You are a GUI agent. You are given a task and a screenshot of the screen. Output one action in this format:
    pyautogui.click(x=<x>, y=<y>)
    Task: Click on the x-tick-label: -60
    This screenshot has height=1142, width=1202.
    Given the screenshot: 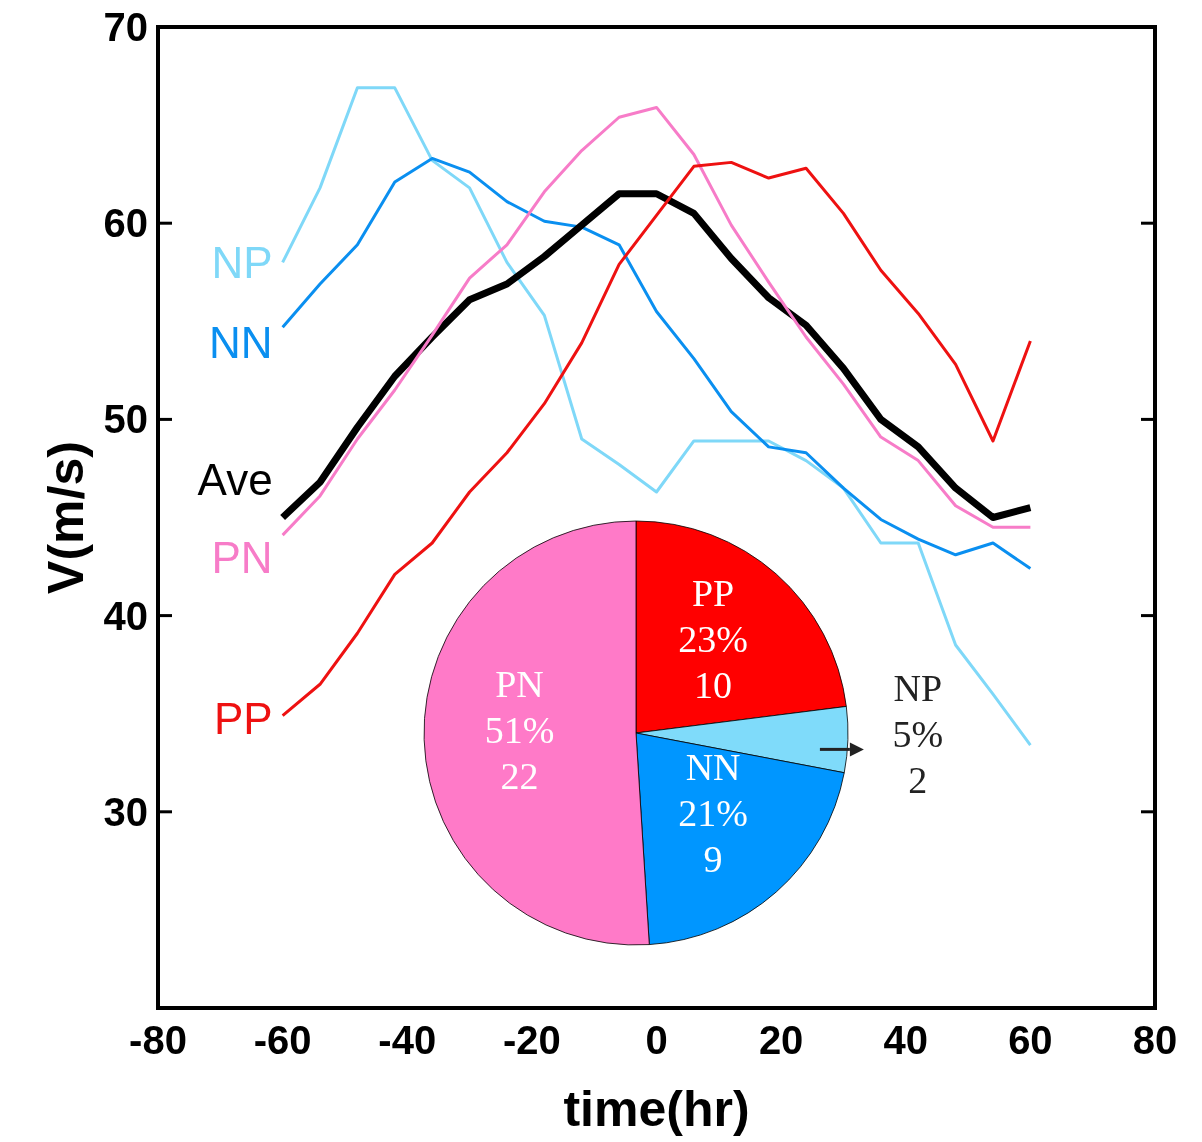 What is the action you would take?
    pyautogui.click(x=282, y=1040)
    